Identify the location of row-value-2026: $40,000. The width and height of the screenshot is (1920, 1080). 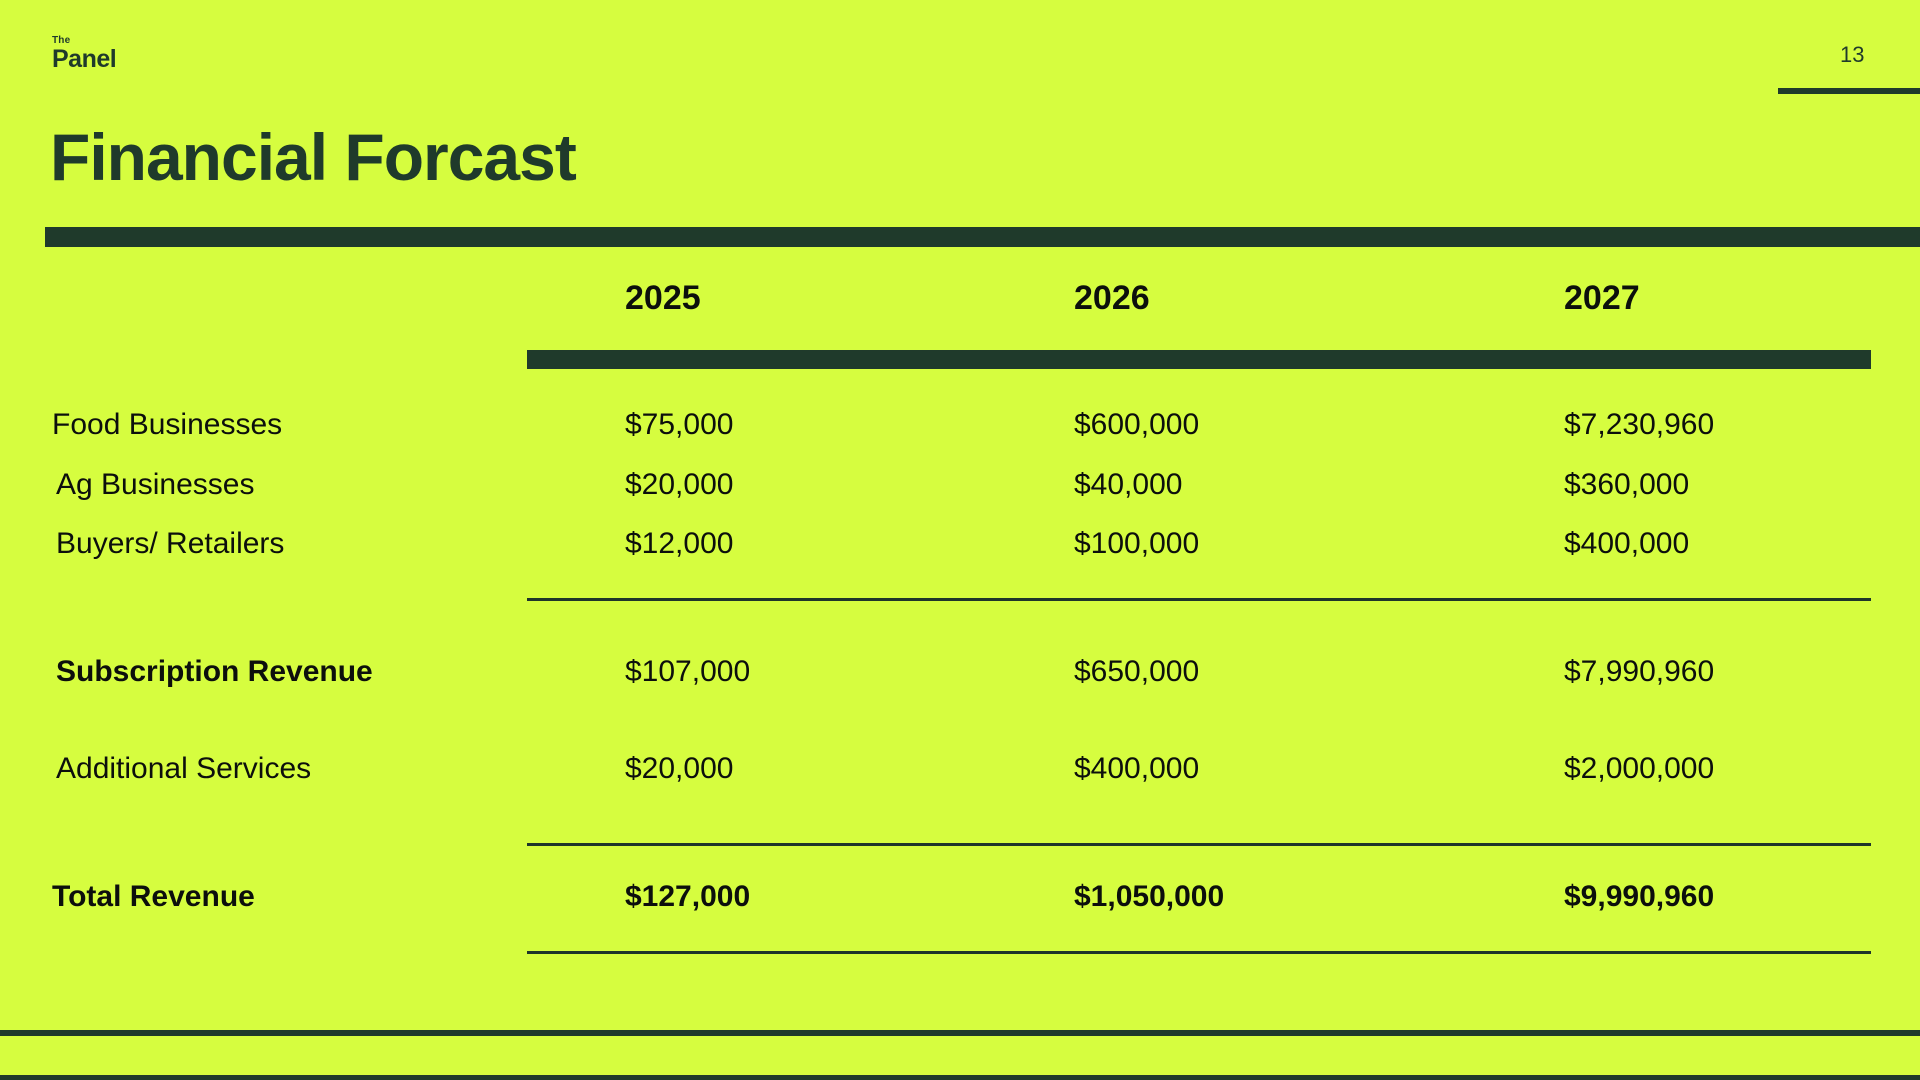
(1128, 484).